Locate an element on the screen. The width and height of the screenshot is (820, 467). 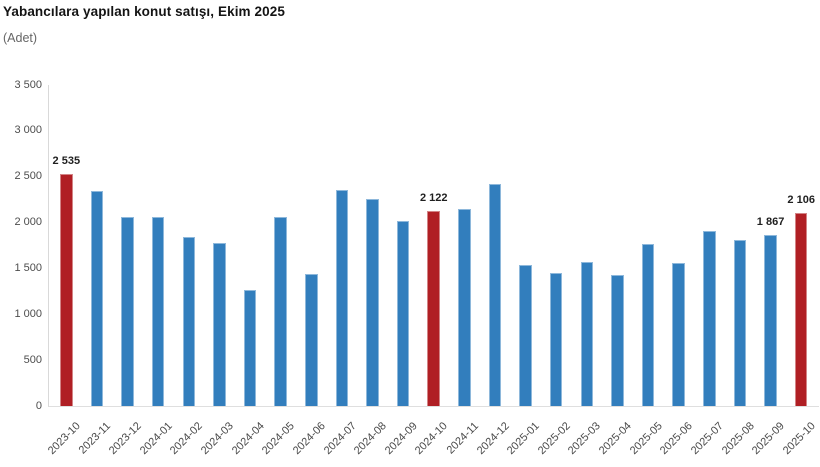
y-tick-label: 1 500 is located at coordinates (28, 267).